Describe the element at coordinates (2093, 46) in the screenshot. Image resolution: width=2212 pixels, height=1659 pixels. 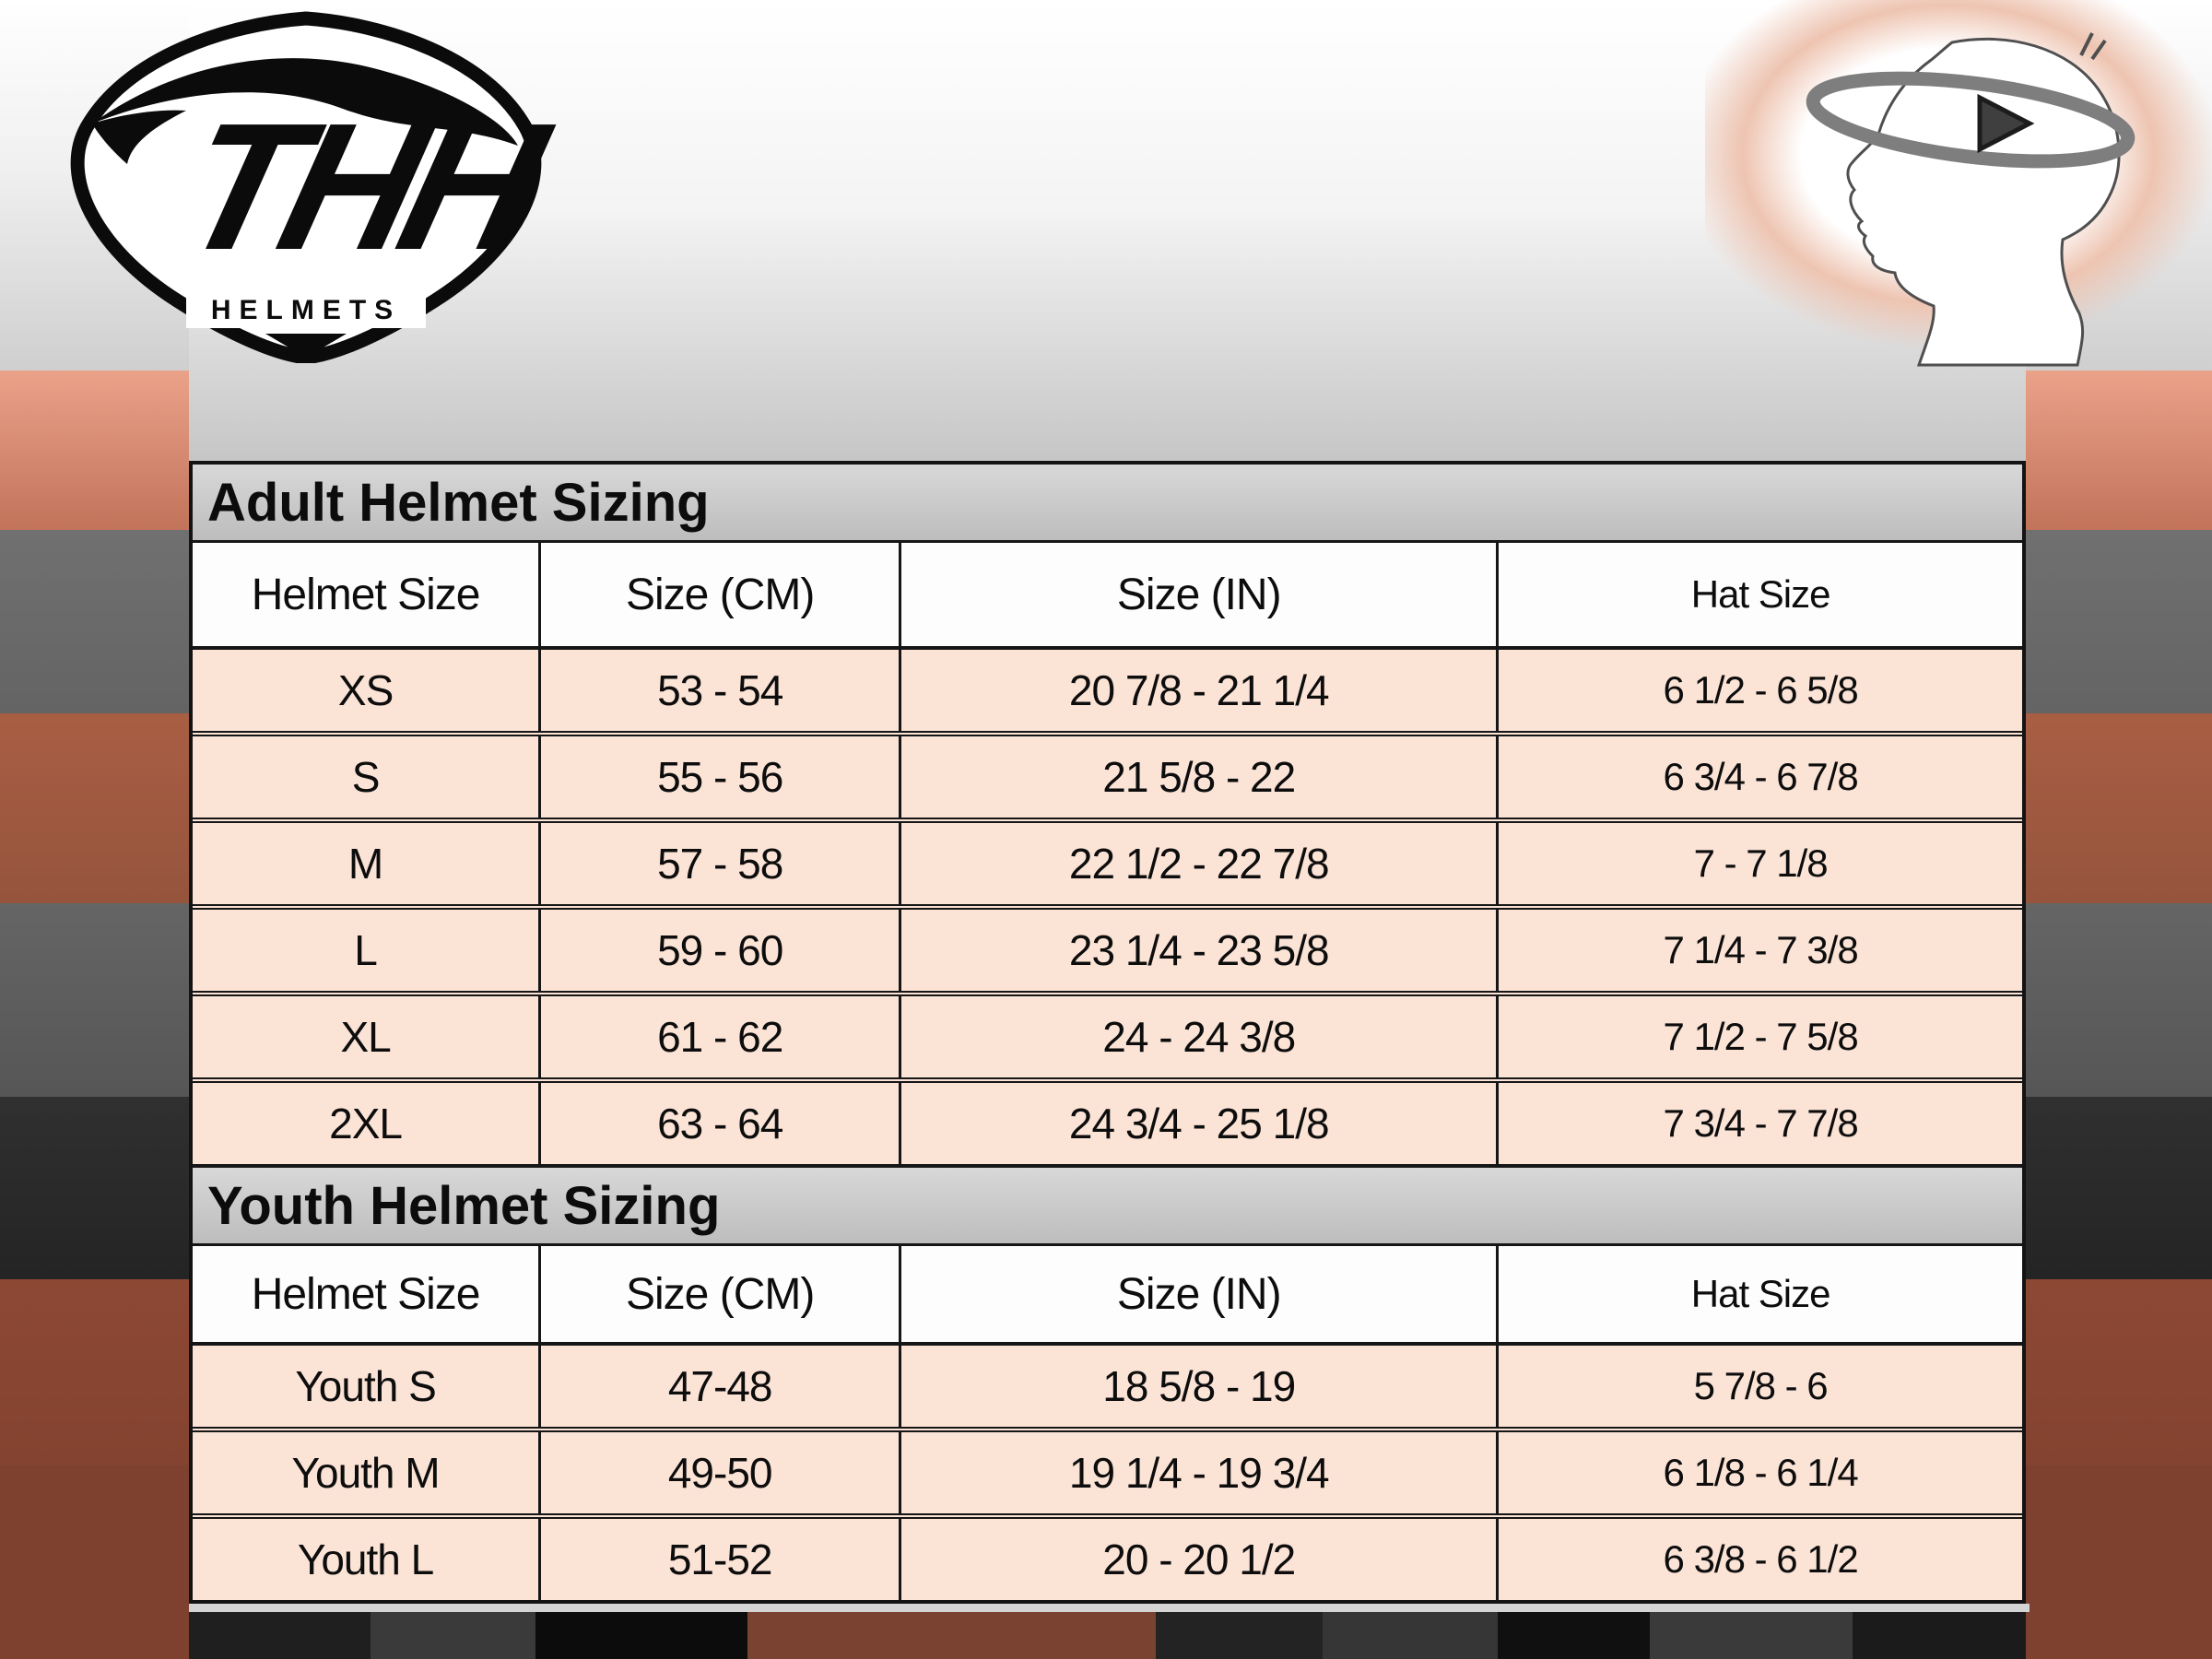
I see `head-ear-tuft` at that location.